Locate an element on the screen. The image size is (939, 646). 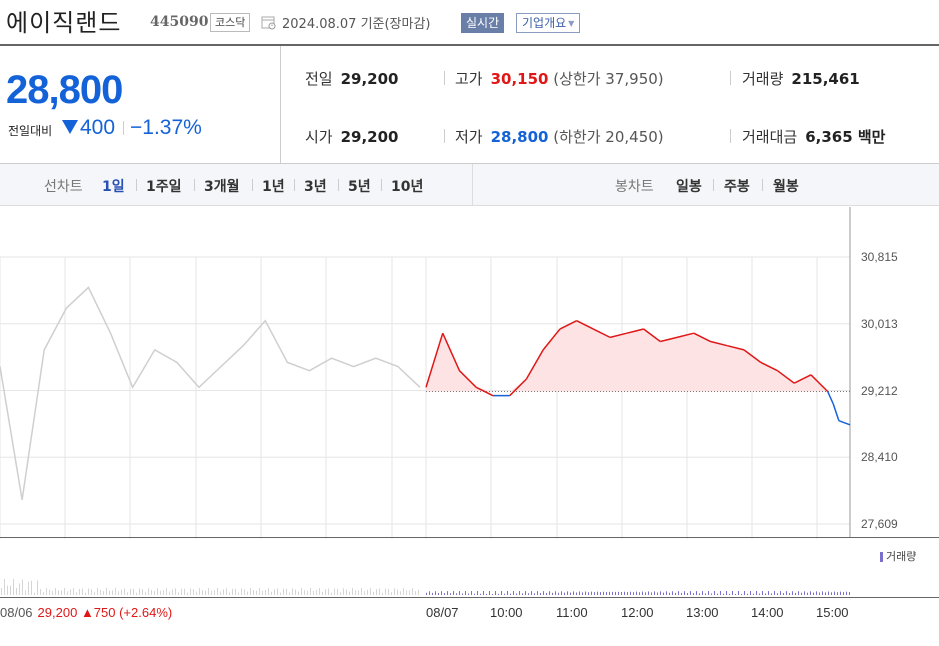
candle-daily: 일봉 is located at coordinates (689, 187).